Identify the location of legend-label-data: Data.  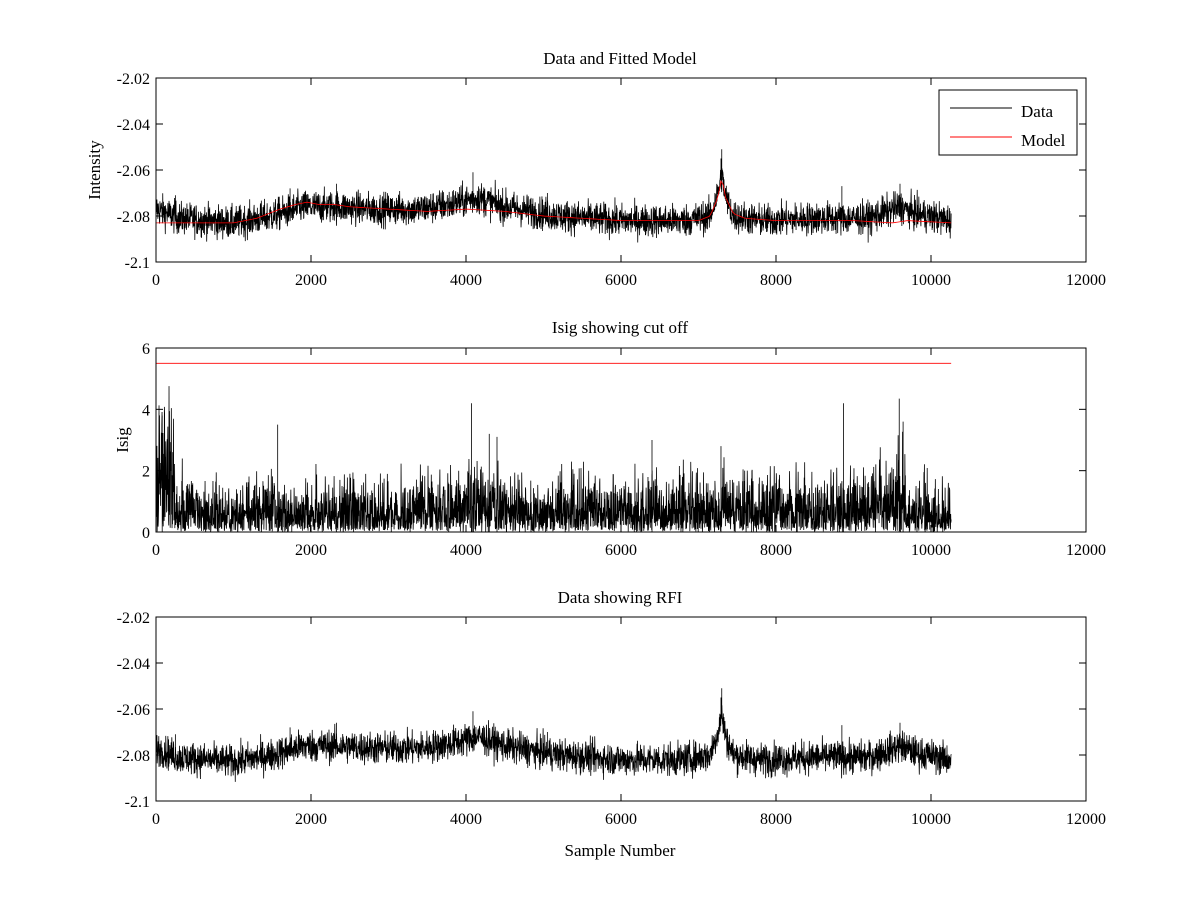
(1037, 111).